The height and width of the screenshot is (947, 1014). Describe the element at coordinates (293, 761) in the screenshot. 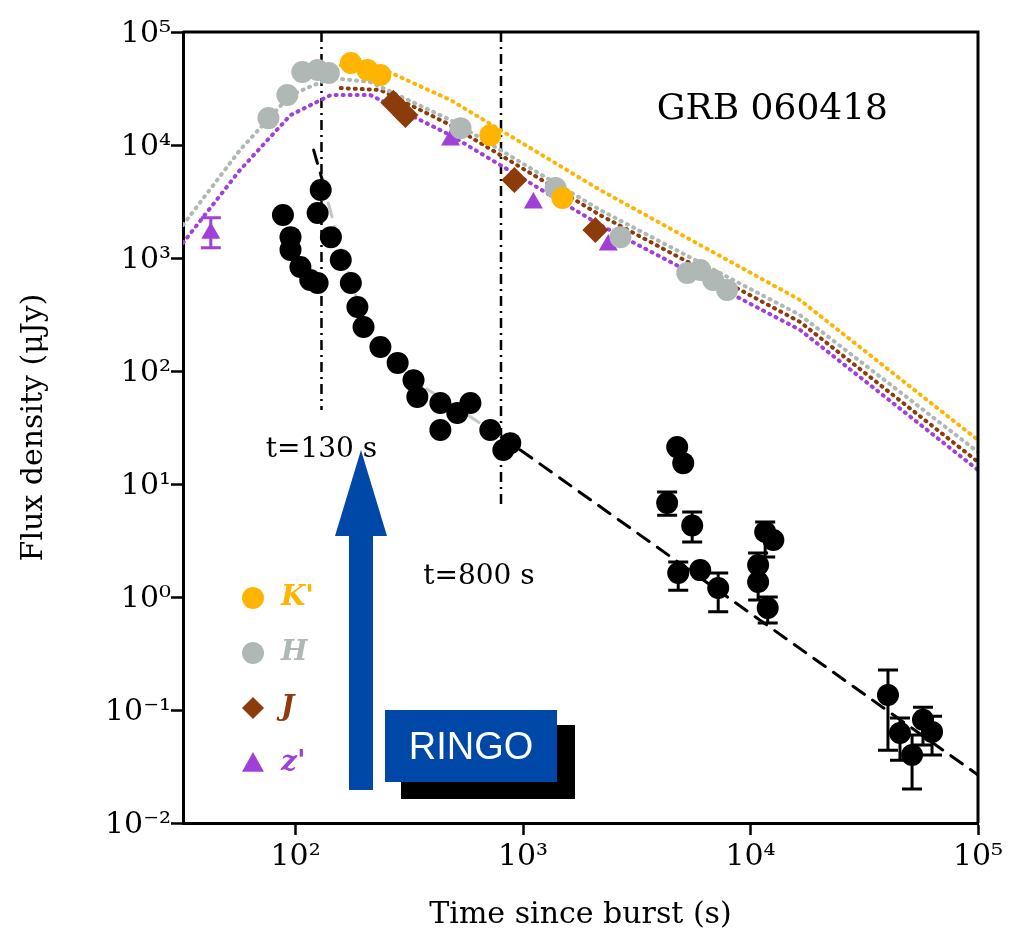

I see `legend-label: z'` at that location.